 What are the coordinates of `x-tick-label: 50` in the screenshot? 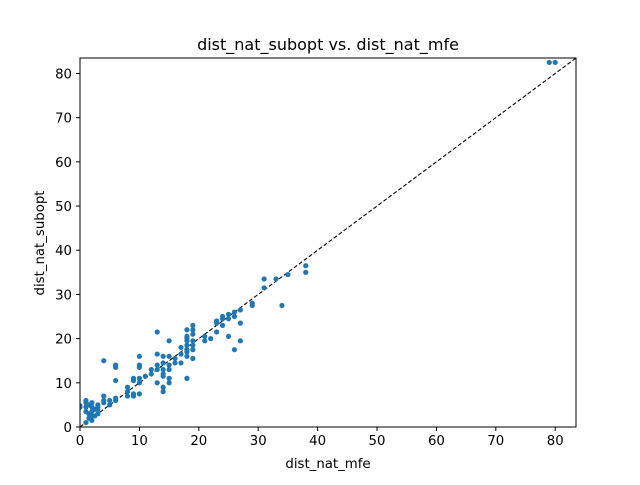 It's located at (377, 441).